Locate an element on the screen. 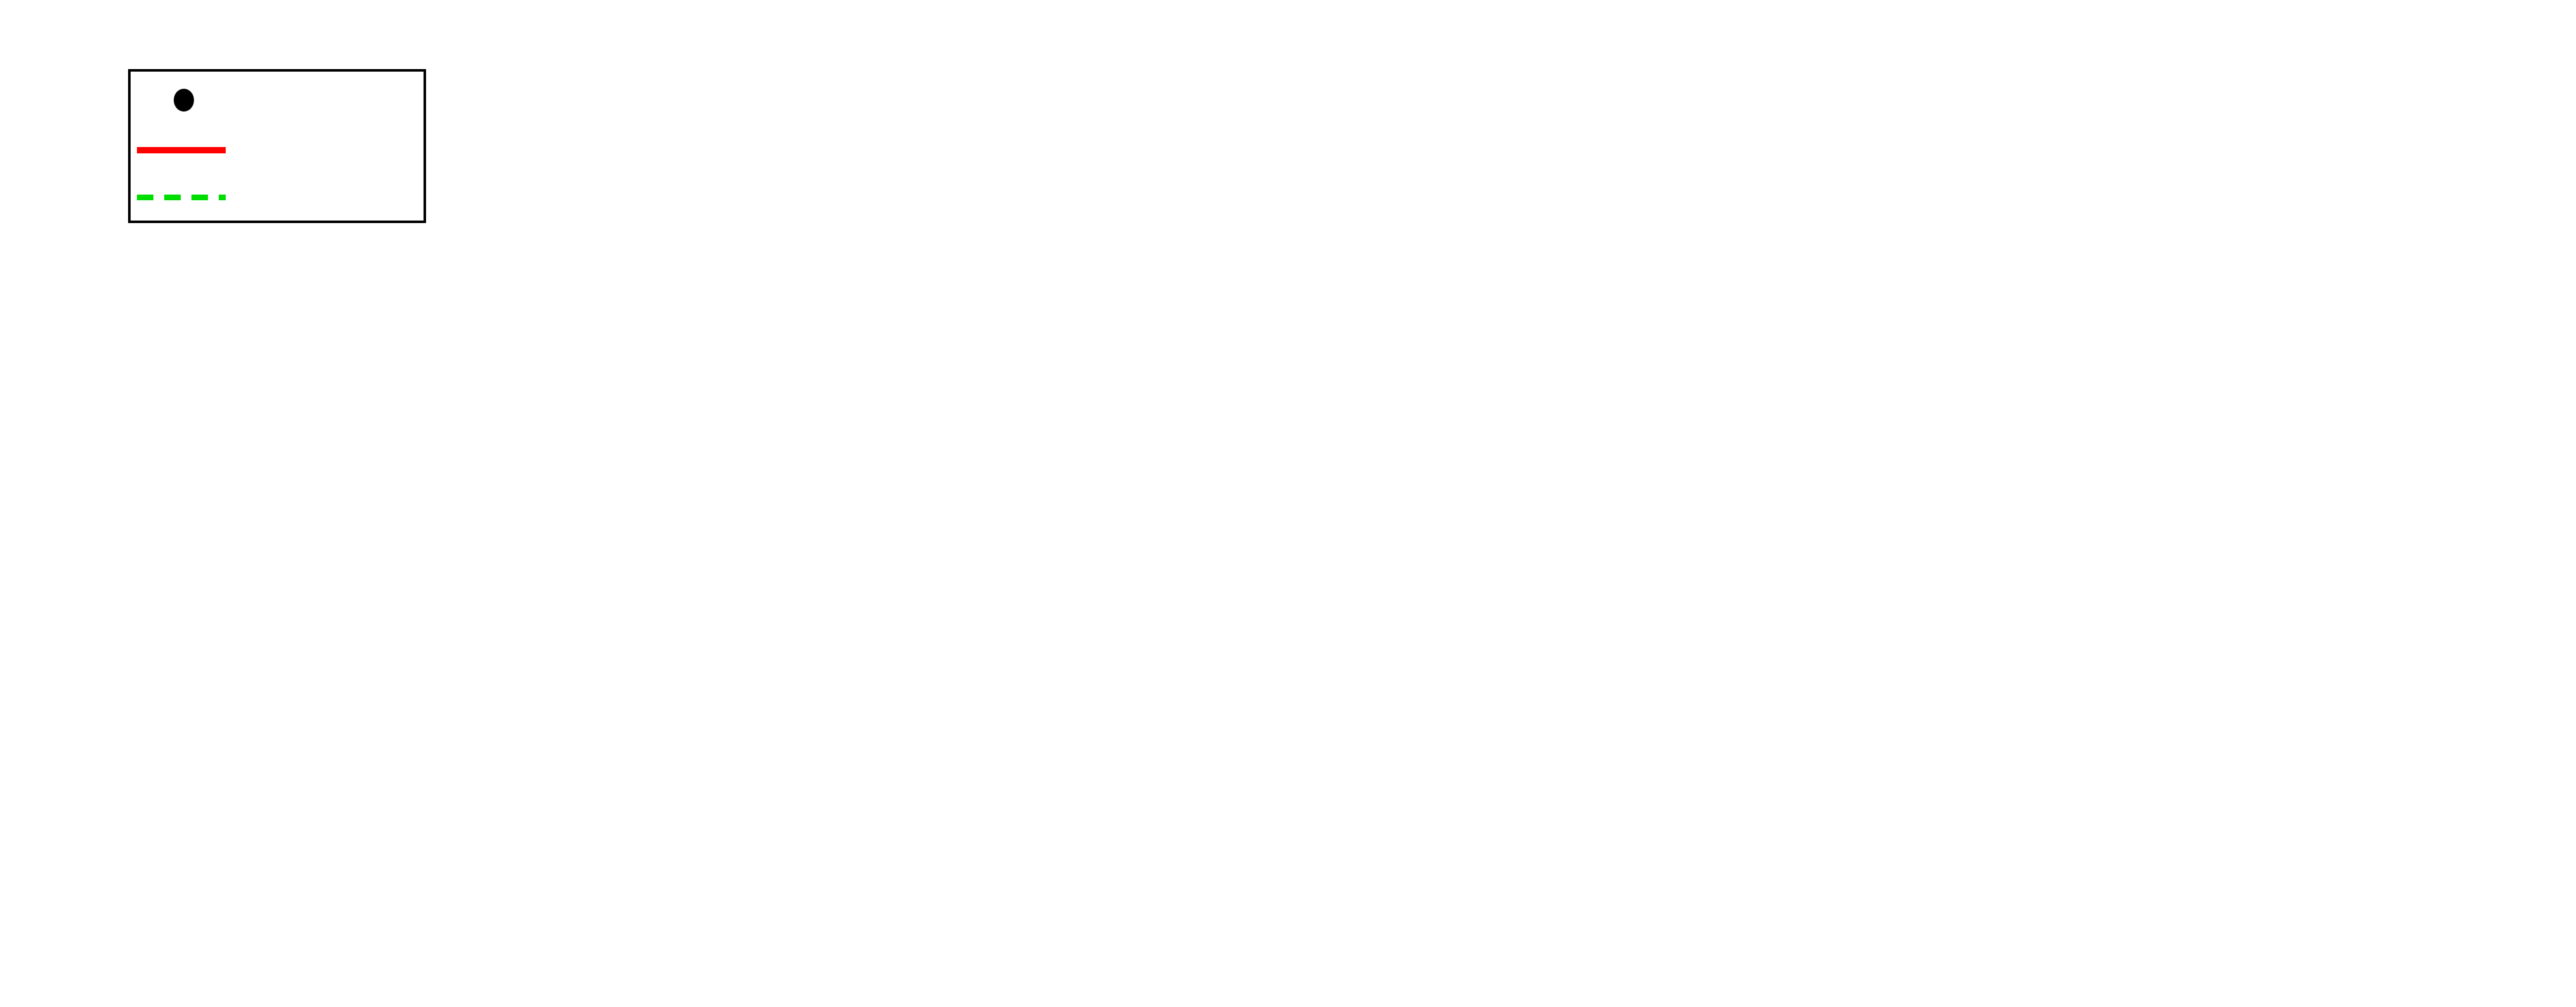 The image size is (2576, 1007). black-dot-icon is located at coordinates (184, 100).